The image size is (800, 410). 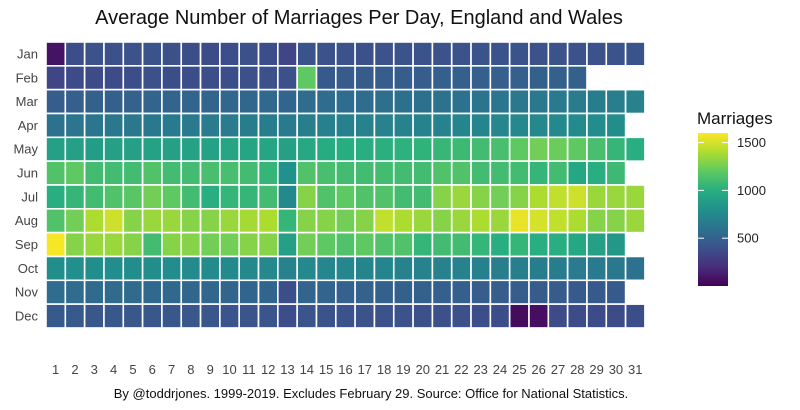 What do you see at coordinates (28, 268) in the screenshot?
I see `y-tick-label: Oct` at bounding box center [28, 268].